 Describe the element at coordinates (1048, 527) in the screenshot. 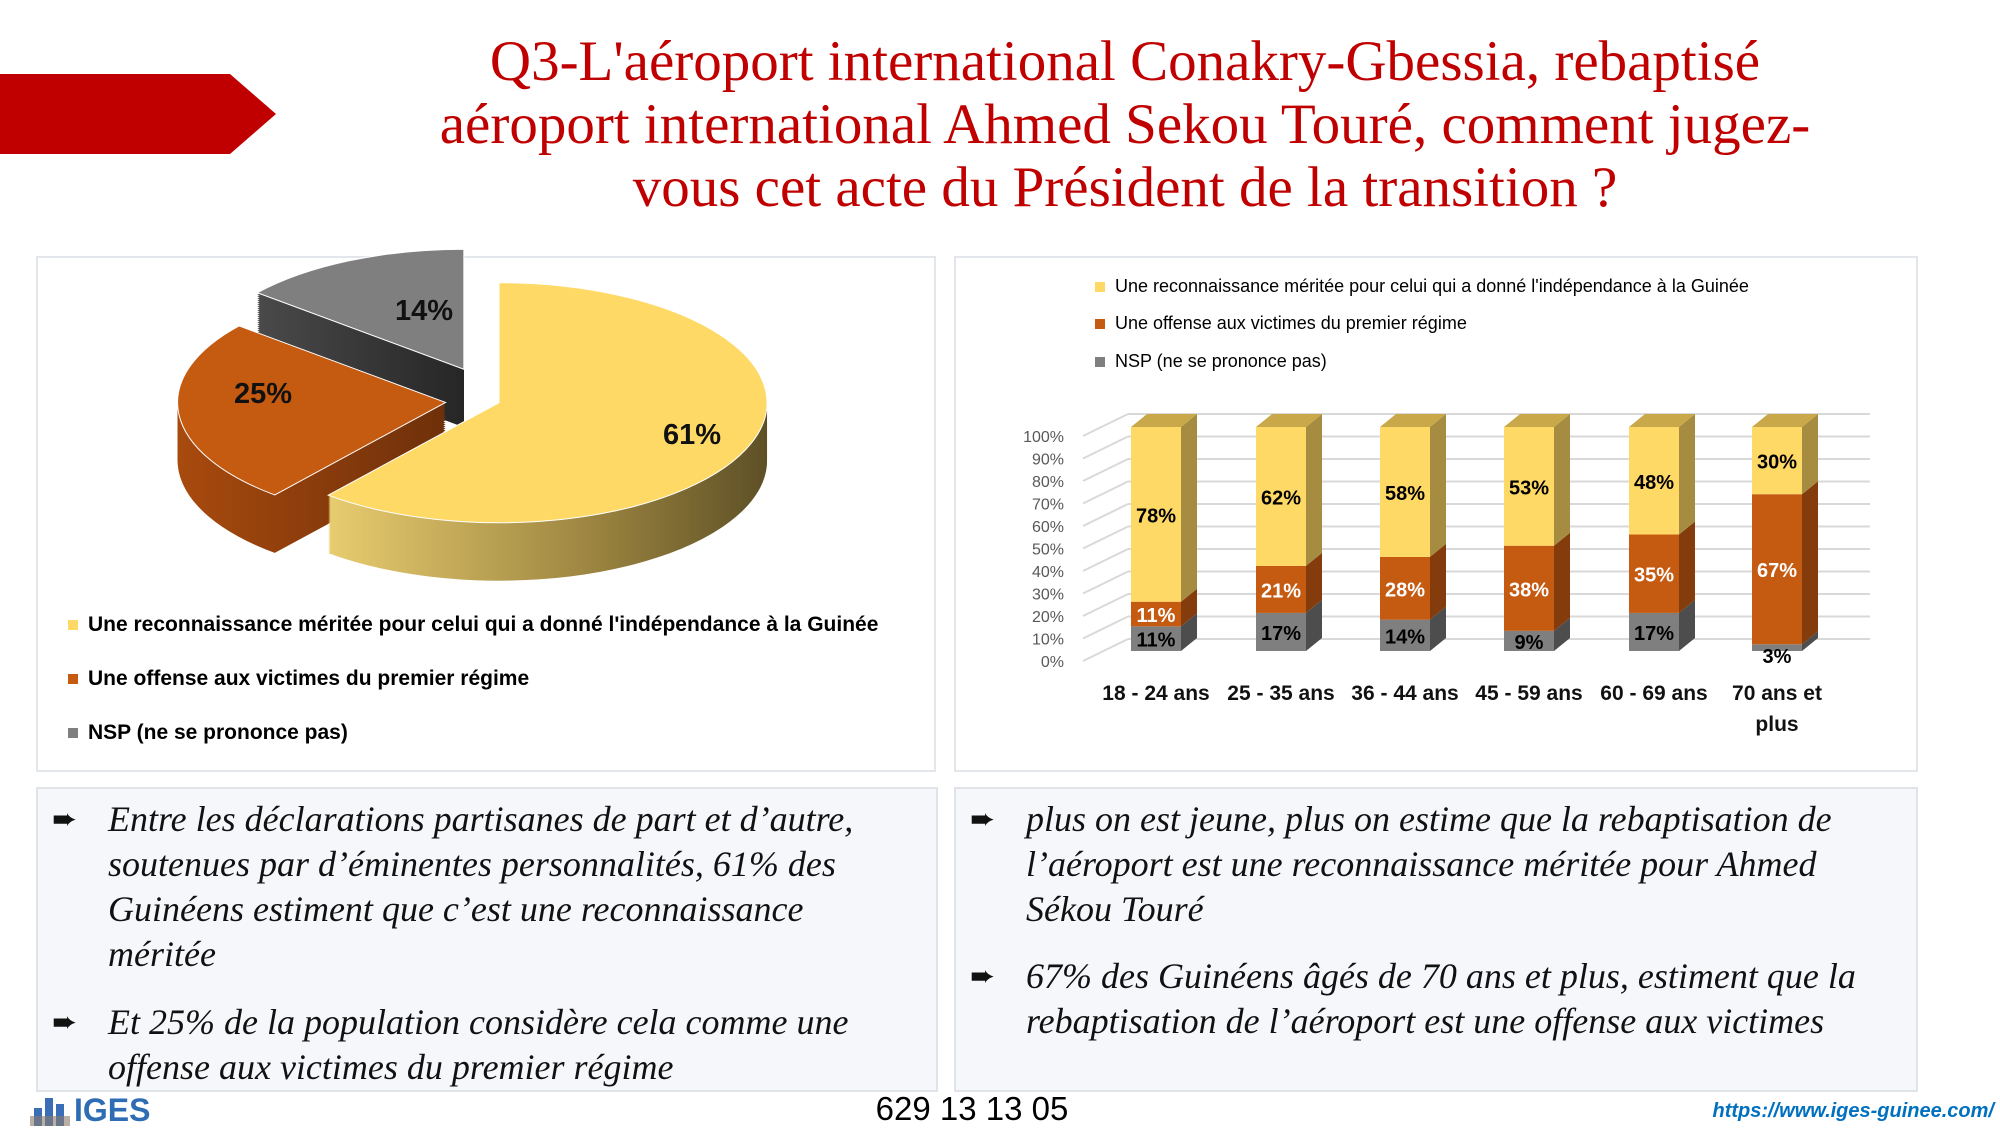

I see `y-tick-label: 60%` at that location.